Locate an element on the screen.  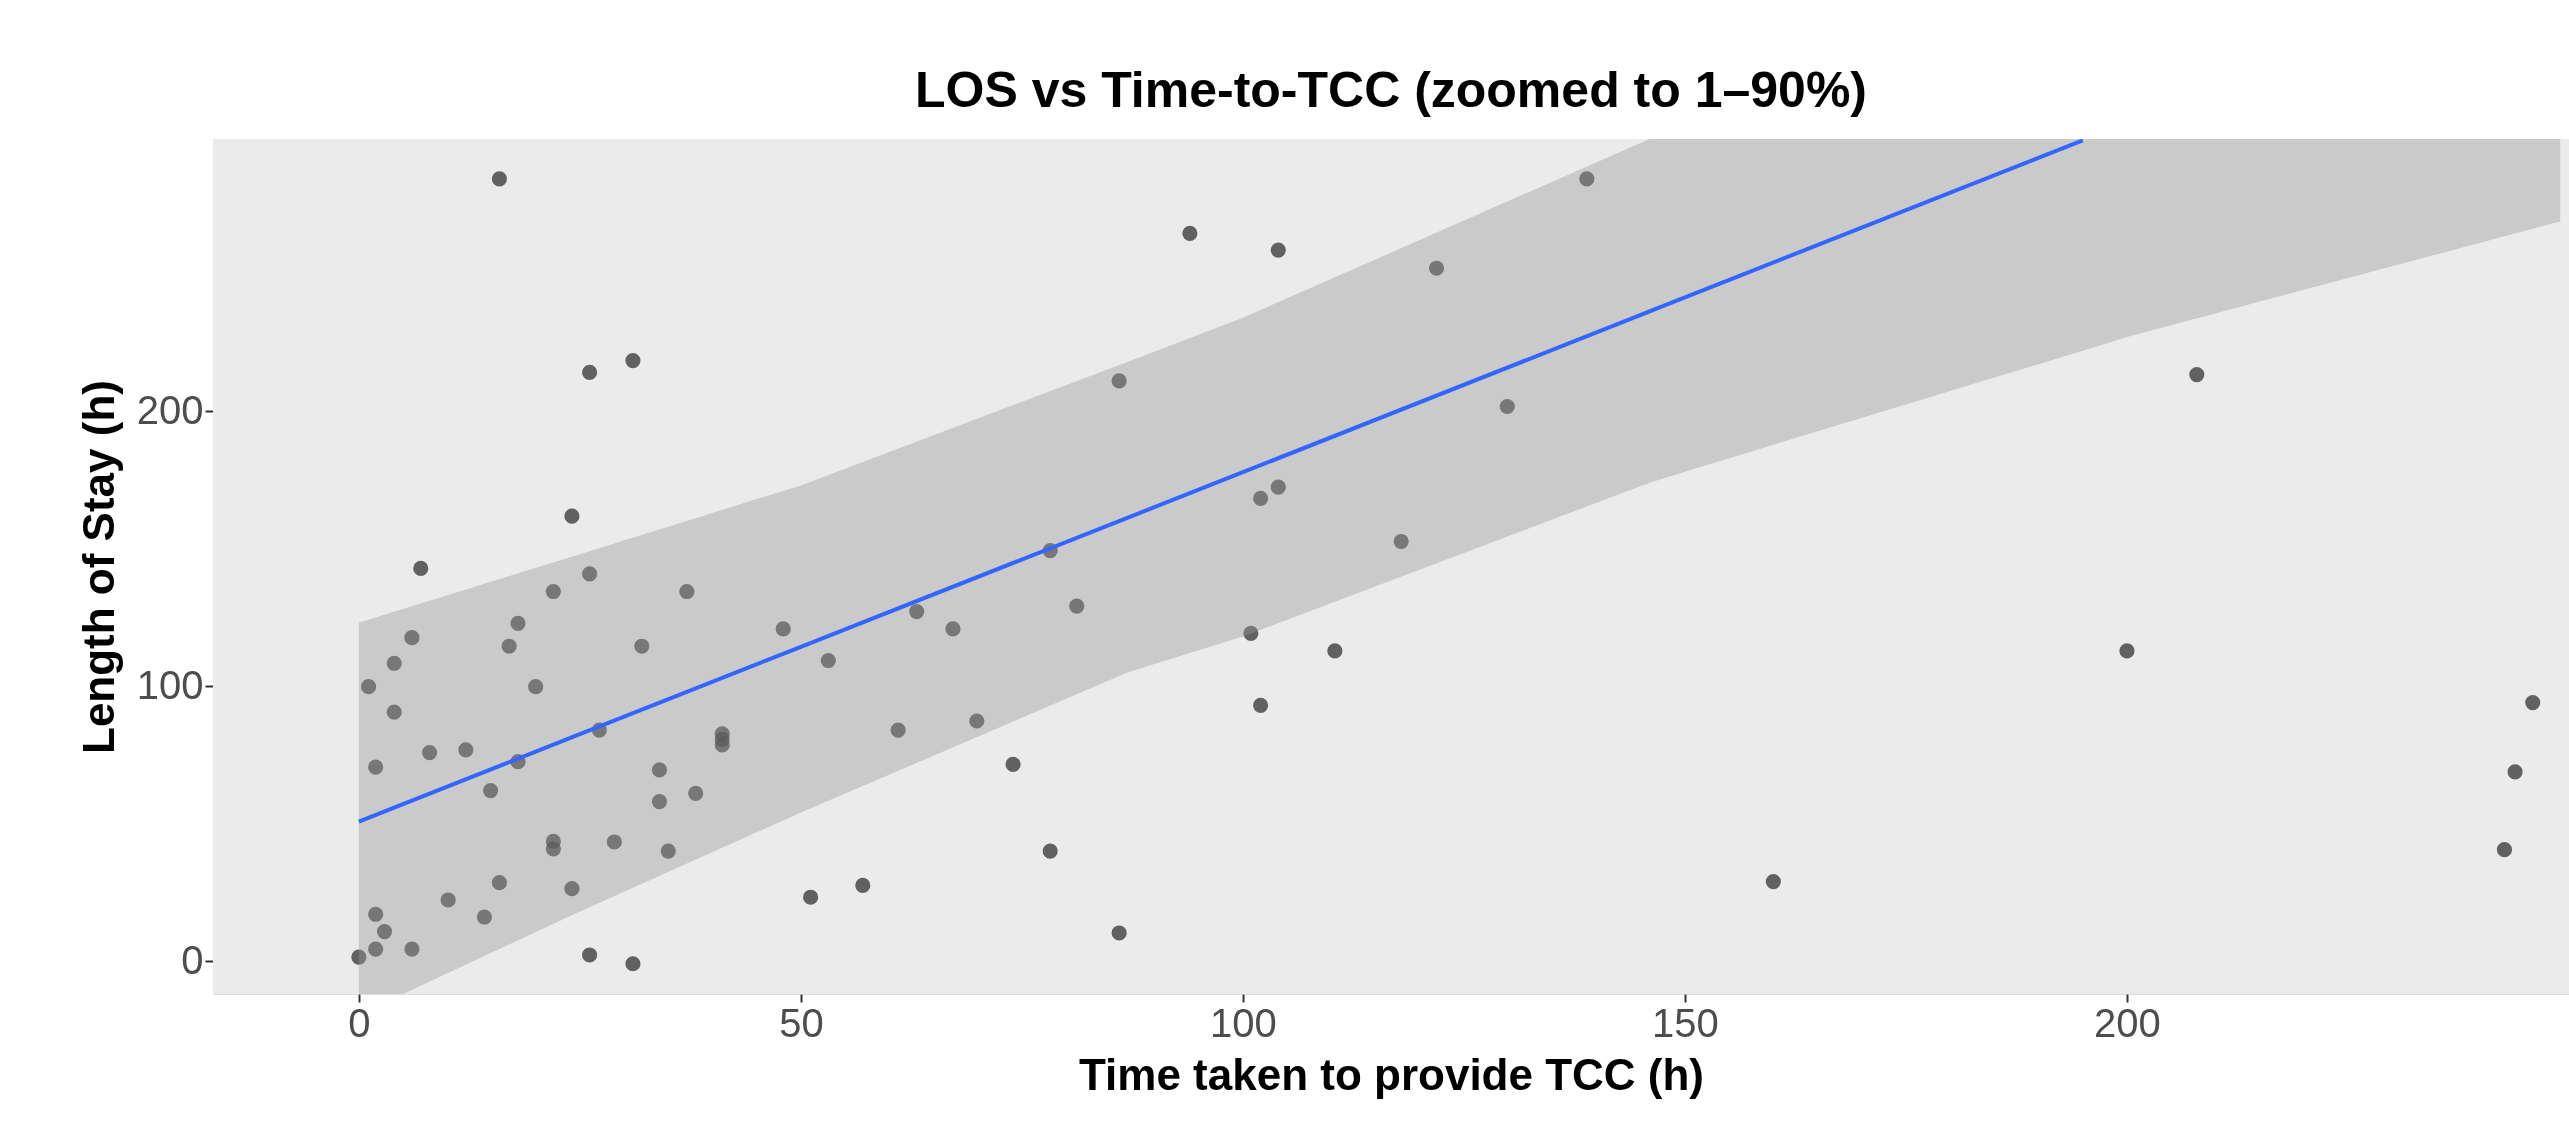
x-tick-label: 150 is located at coordinates (1685, 1022).